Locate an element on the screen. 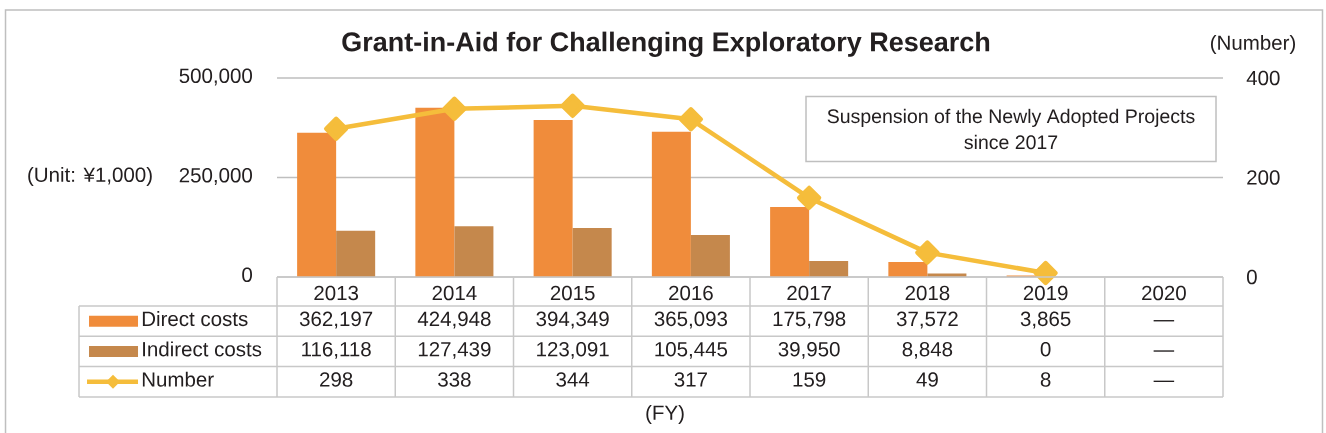 The height and width of the screenshot is (433, 1326). data-label: 175,798 is located at coordinates (809, 320).